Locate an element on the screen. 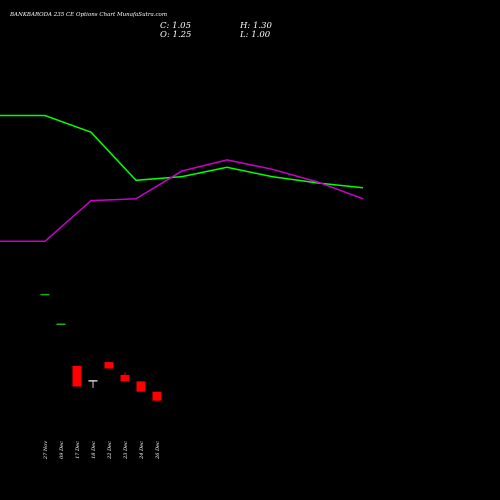 The height and width of the screenshot is (500, 500). candle-17-dec is located at coordinates (77, 376).